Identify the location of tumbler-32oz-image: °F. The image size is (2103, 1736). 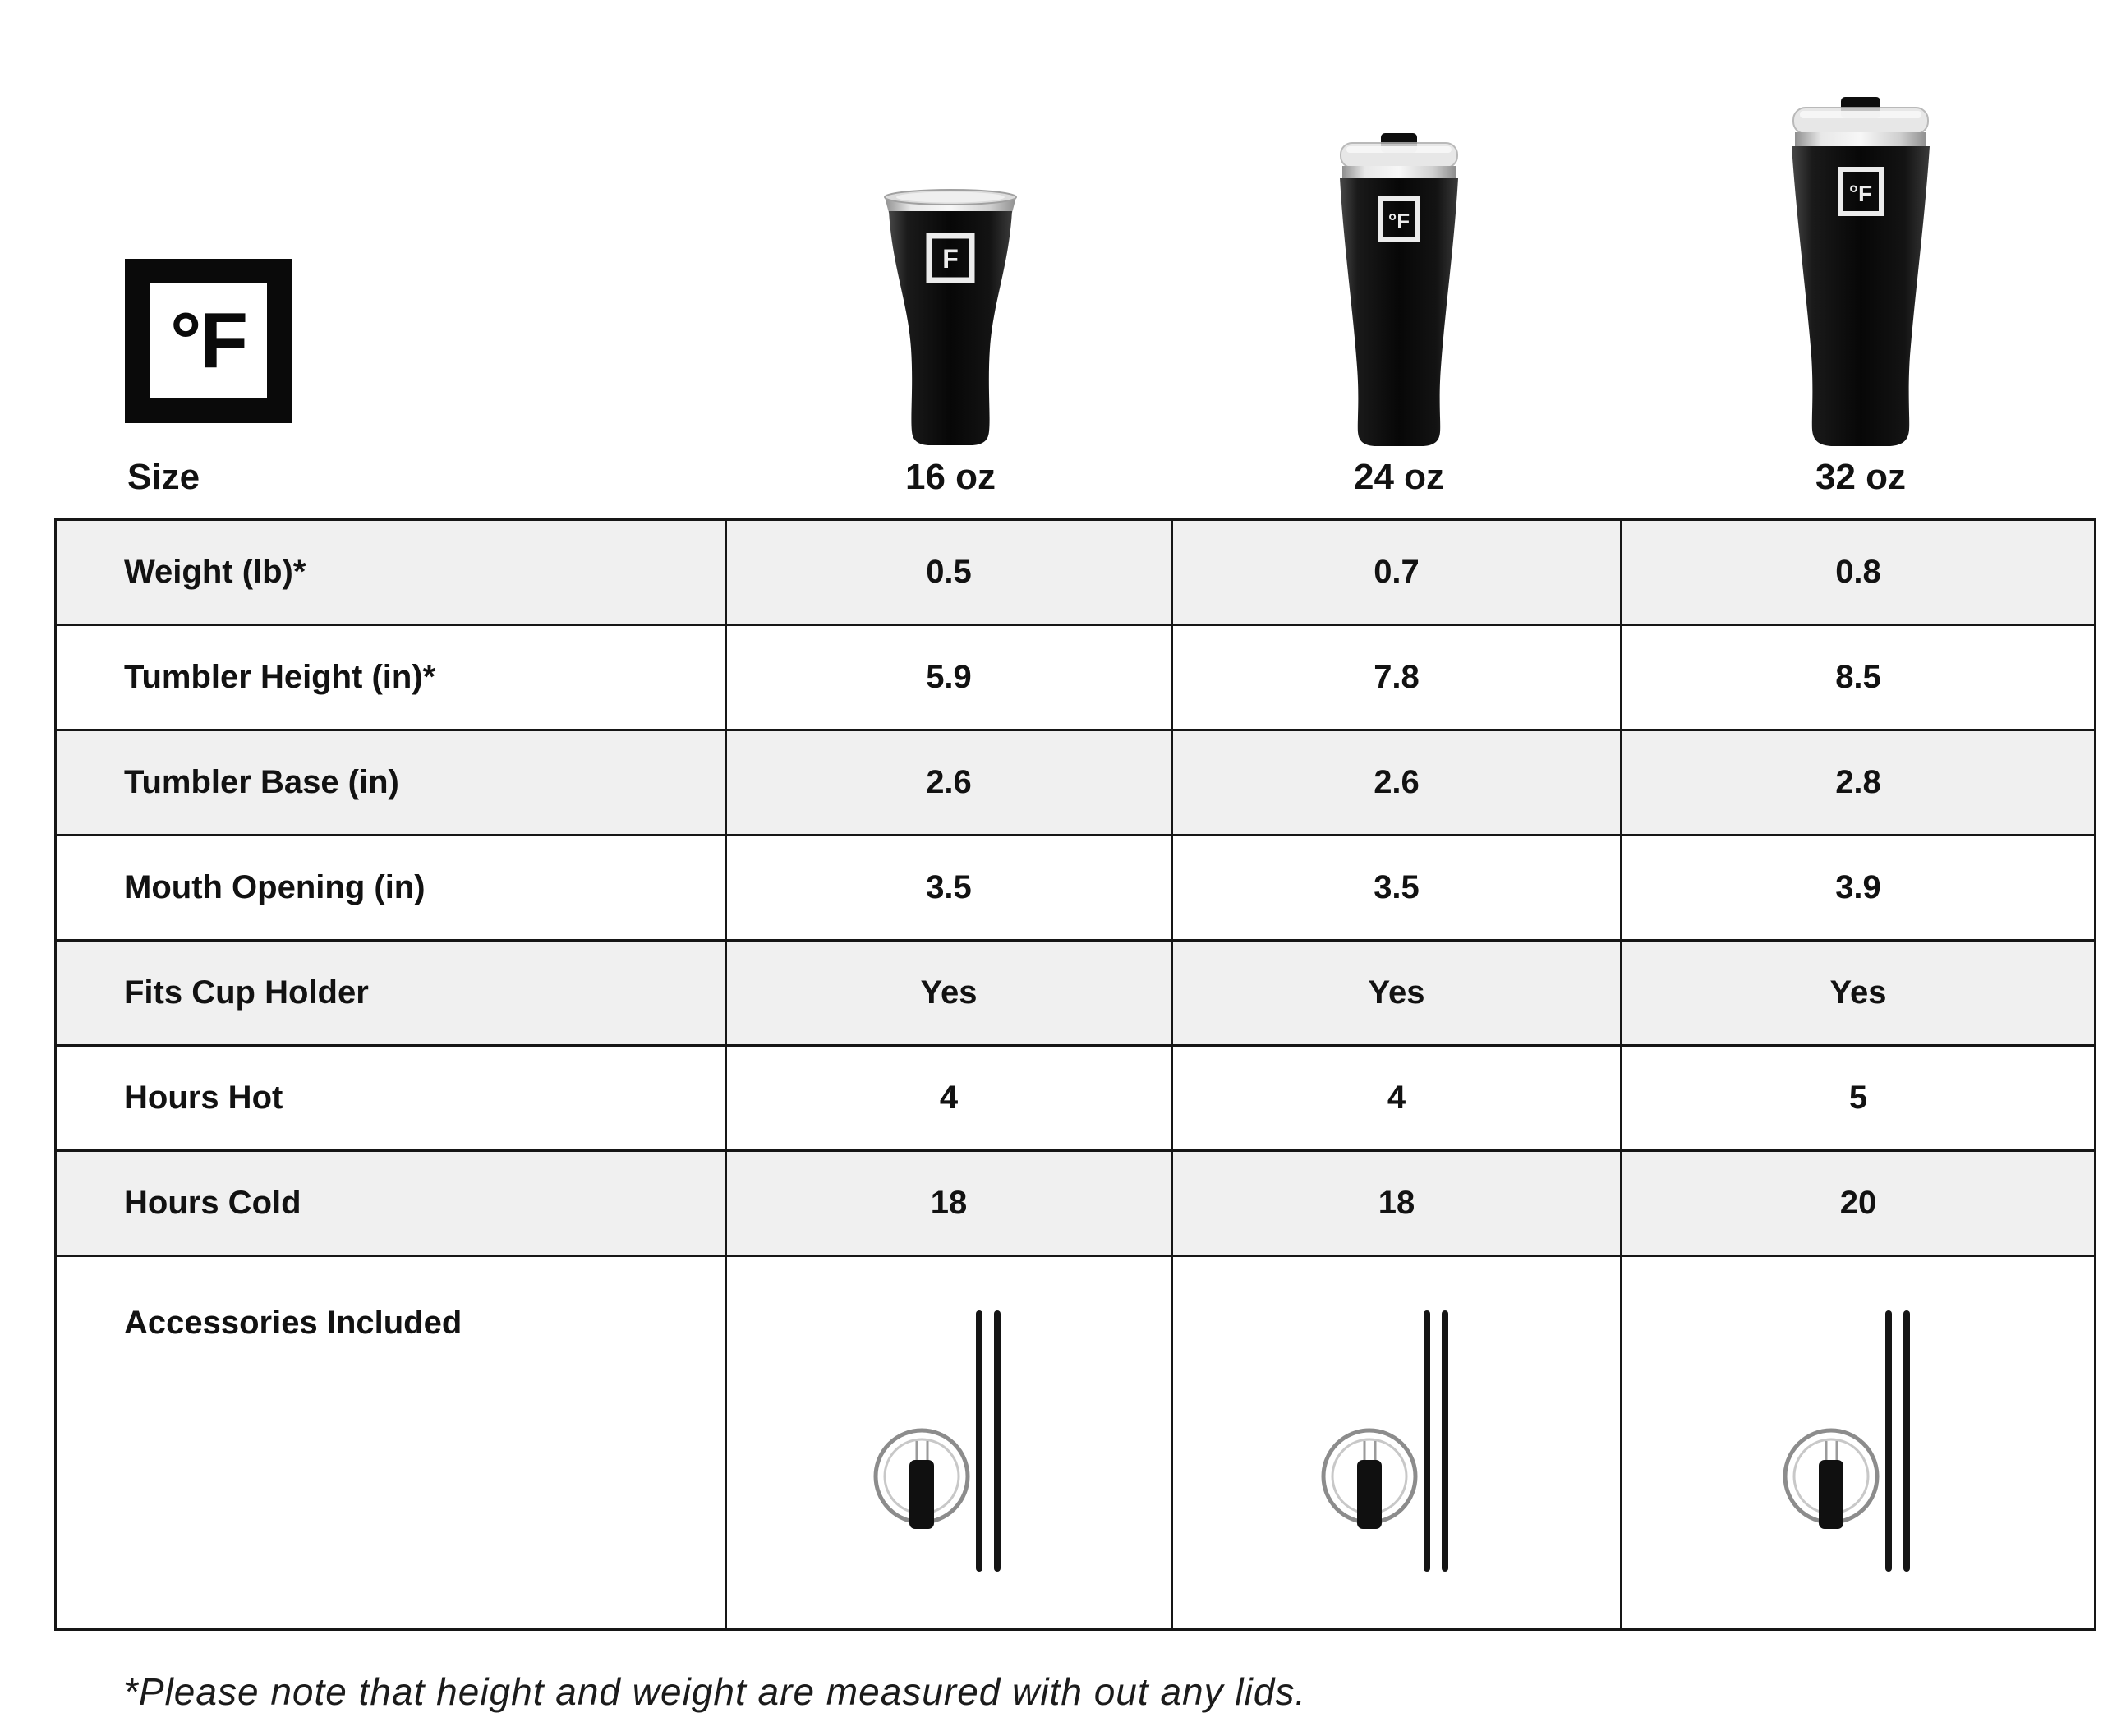
(1861, 272).